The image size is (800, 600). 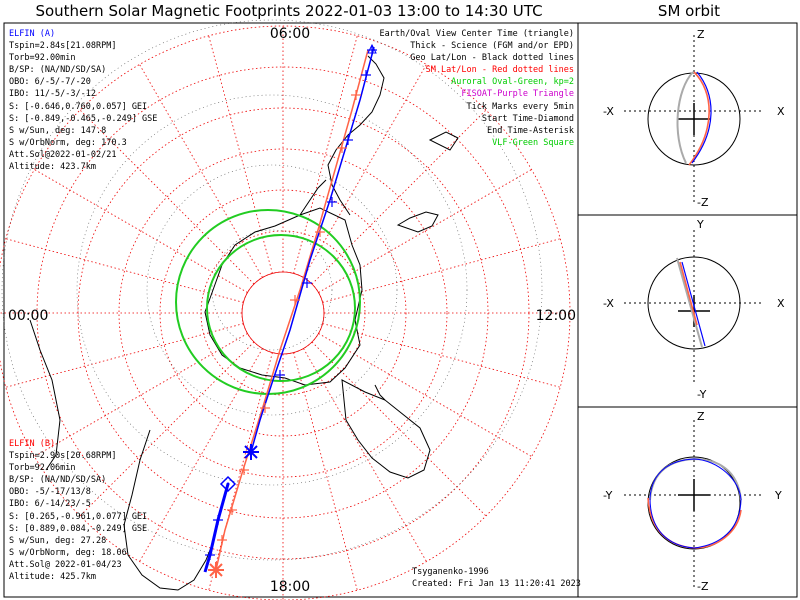 I want to click on lt-label-top: 06:00, so click(x=290, y=34).